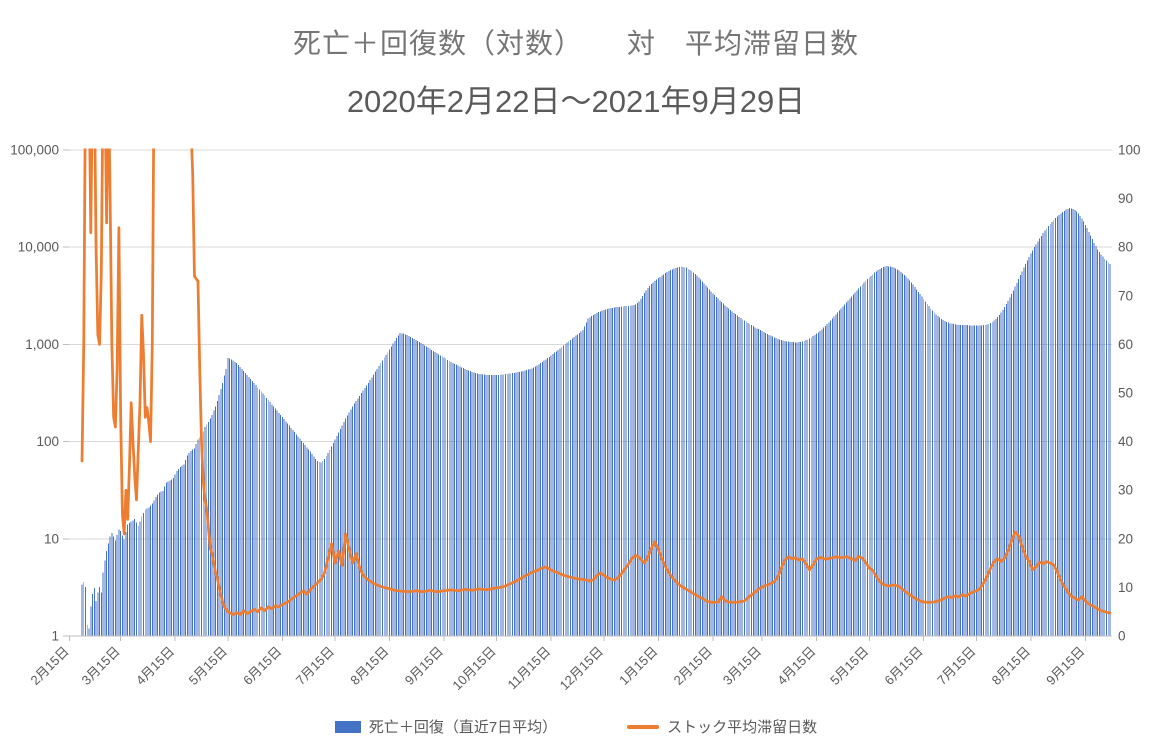 This screenshot has width=1152, height=751. Describe the element at coordinates (1122, 636) in the screenshot. I see `right-axis-tick-label: 0` at that location.